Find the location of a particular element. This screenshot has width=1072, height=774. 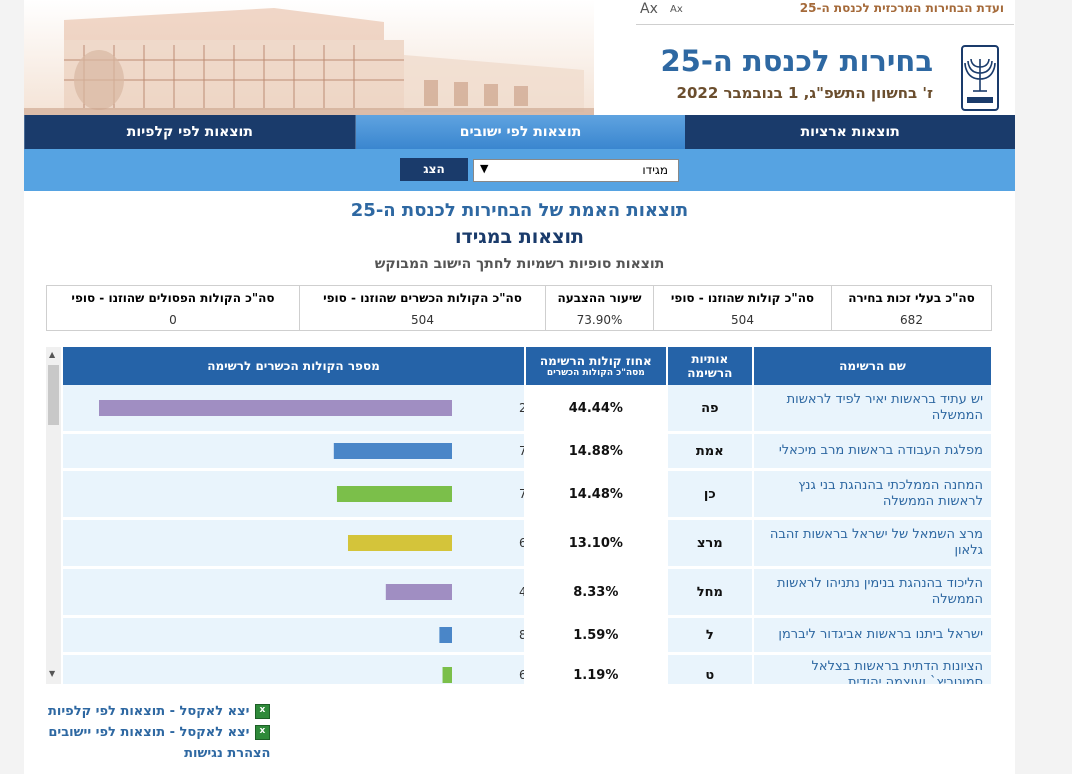

export-booths-link: יצא לאקסל - תוצאות לפי קלפיות is located at coordinates (159, 711).